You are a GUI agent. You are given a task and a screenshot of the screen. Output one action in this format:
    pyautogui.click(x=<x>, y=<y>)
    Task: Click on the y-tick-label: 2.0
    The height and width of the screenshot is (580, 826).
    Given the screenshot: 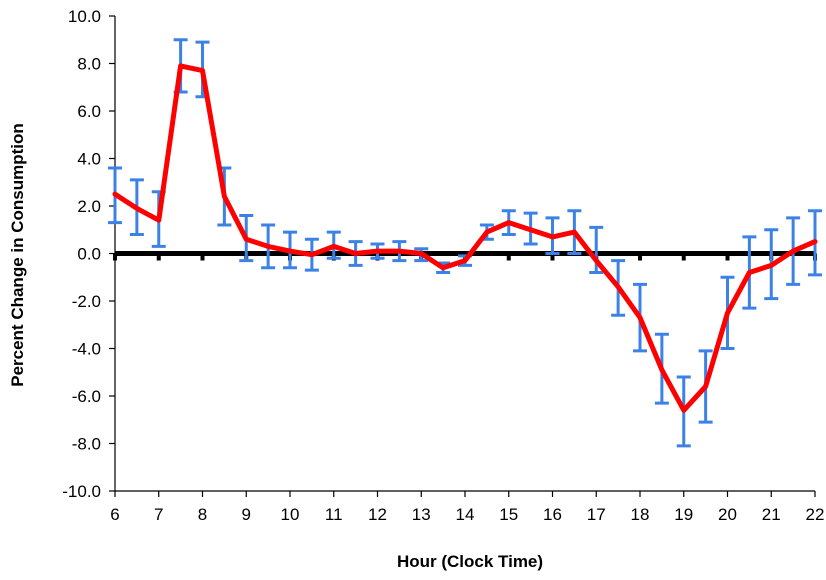 What is the action you would take?
    pyautogui.click(x=89, y=206)
    